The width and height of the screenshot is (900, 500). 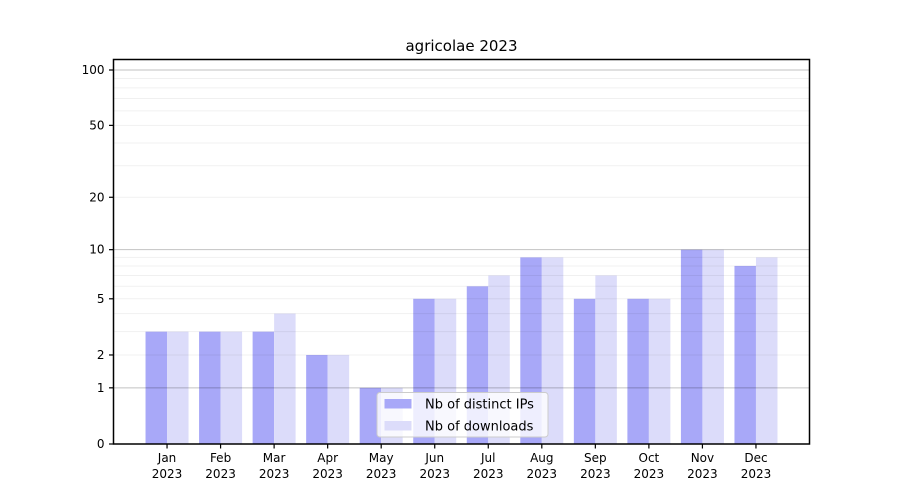 I want to click on x-tick-sublabel-sep: 2023, so click(x=595, y=474).